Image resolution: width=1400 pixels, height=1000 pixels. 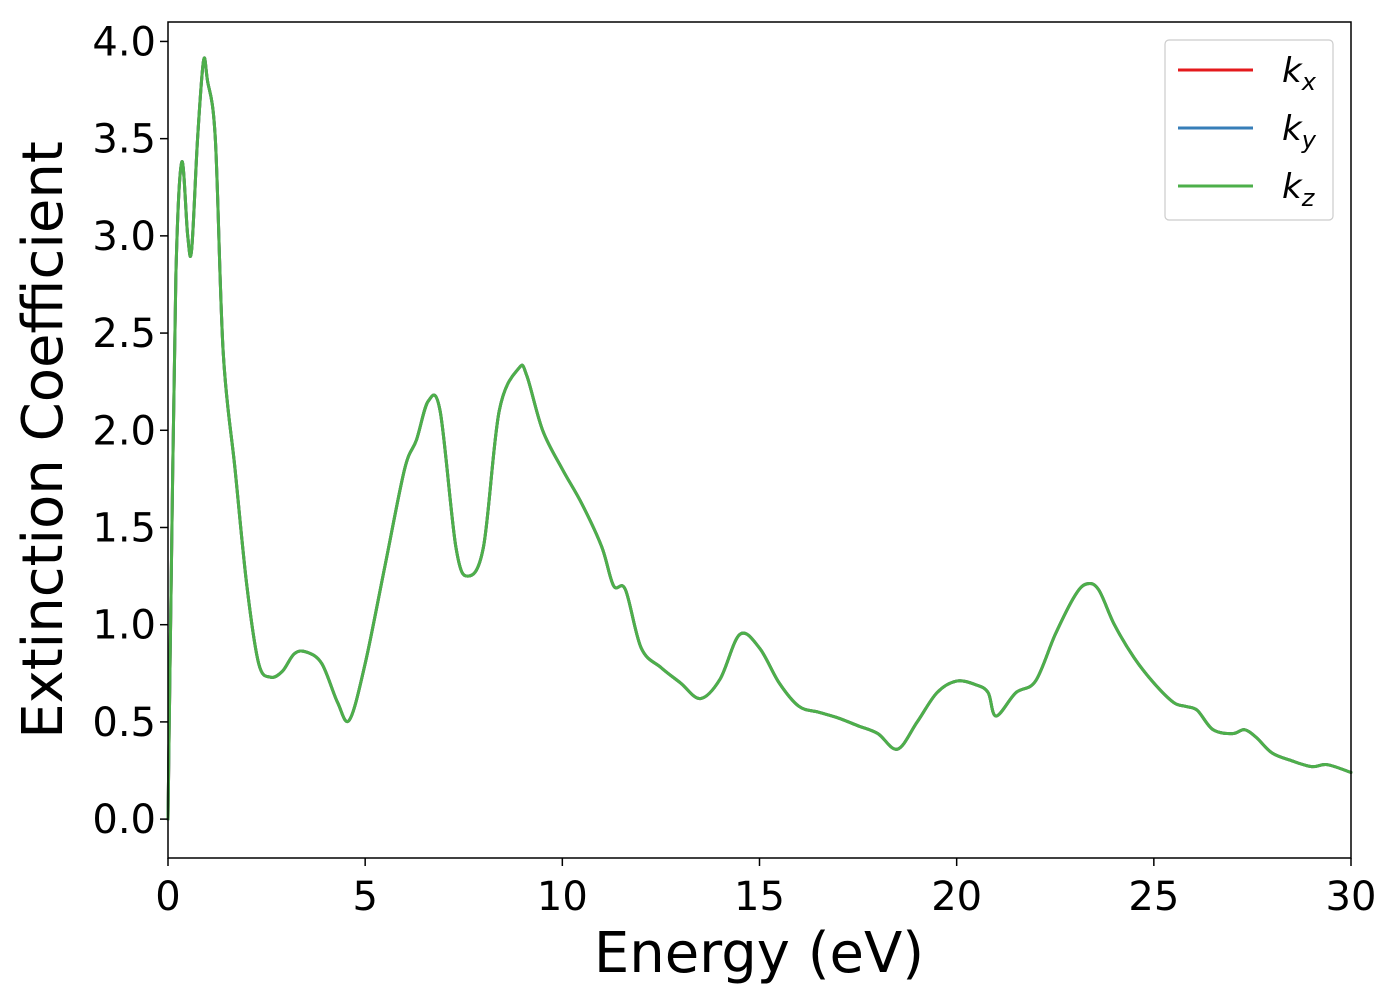 What do you see at coordinates (1351, 897) in the screenshot?
I see `x-tick-label: 30` at bounding box center [1351, 897].